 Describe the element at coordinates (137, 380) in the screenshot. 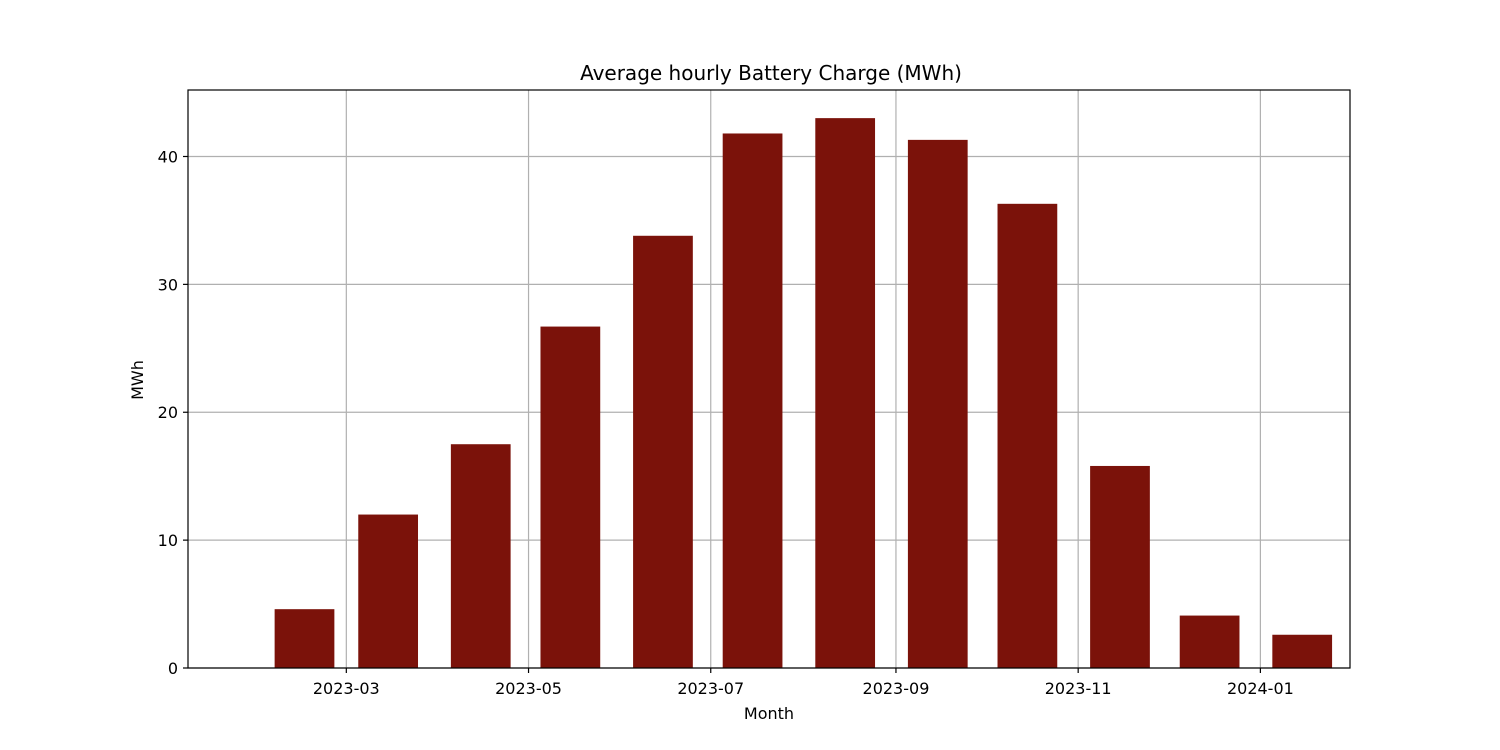

I see `y-axis-label: MWh` at that location.